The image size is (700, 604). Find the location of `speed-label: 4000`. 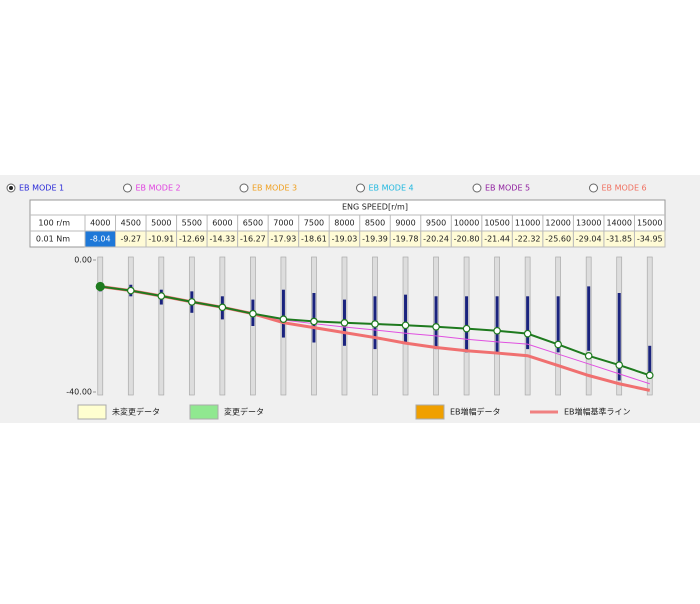

speed-label: 4000 is located at coordinates (100, 223).